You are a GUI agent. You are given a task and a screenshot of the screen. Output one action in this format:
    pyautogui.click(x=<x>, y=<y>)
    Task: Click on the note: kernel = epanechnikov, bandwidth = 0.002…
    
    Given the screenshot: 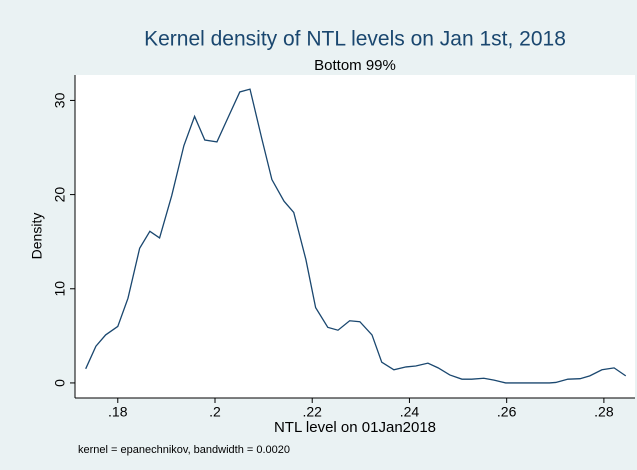 What is the action you would take?
    pyautogui.click(x=184, y=450)
    